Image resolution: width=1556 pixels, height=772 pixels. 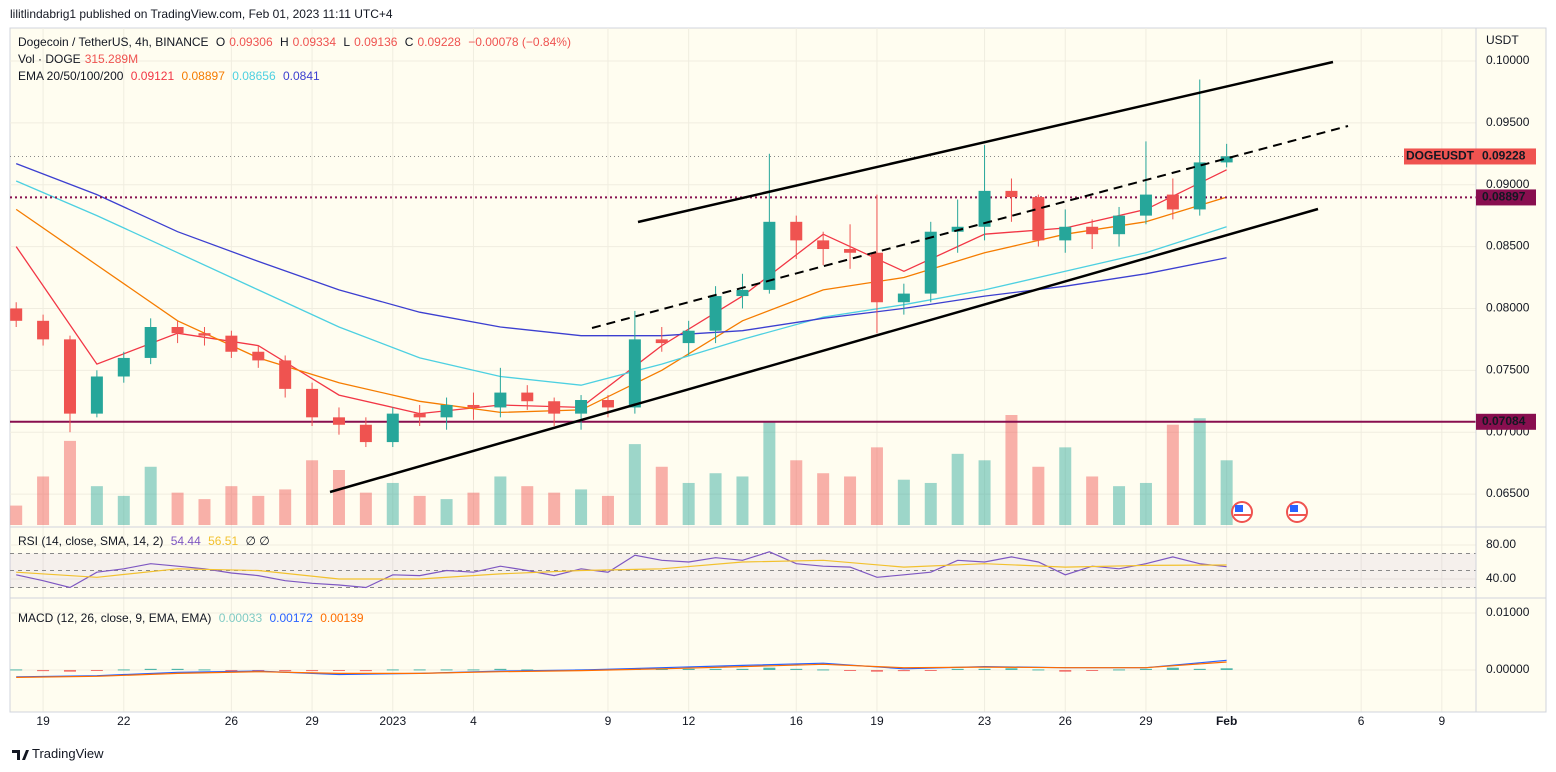 What do you see at coordinates (1508, 612) in the screenshot?
I see `y-tick-label: 0.01000` at bounding box center [1508, 612].